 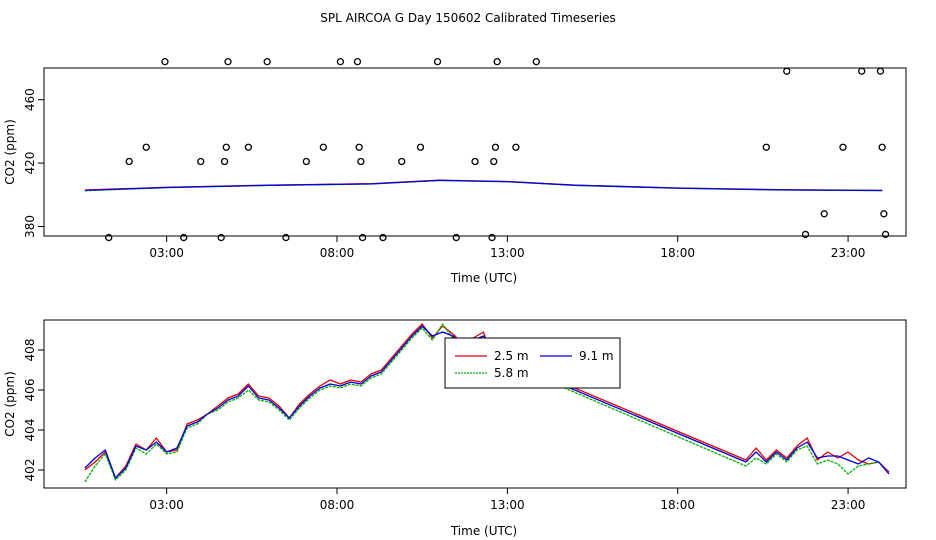 What do you see at coordinates (596, 356) in the screenshot?
I see `legend-label-9-1m: 9.1 m` at bounding box center [596, 356].